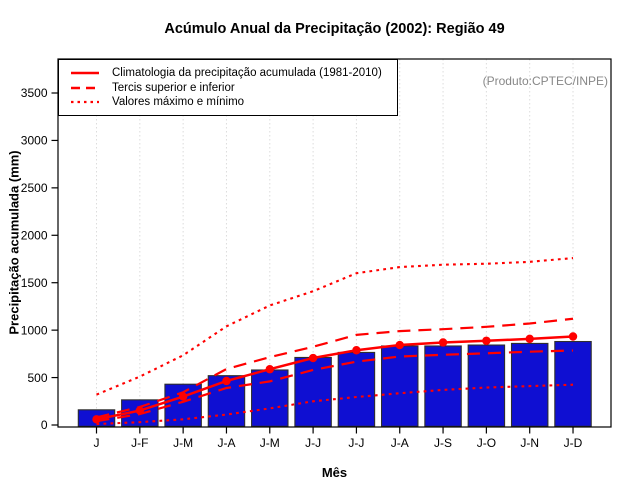 Image resolution: width=640 pixels, height=500 pixels. Describe the element at coordinates (85, 73) in the screenshot. I see `solid-line-icon` at that location.